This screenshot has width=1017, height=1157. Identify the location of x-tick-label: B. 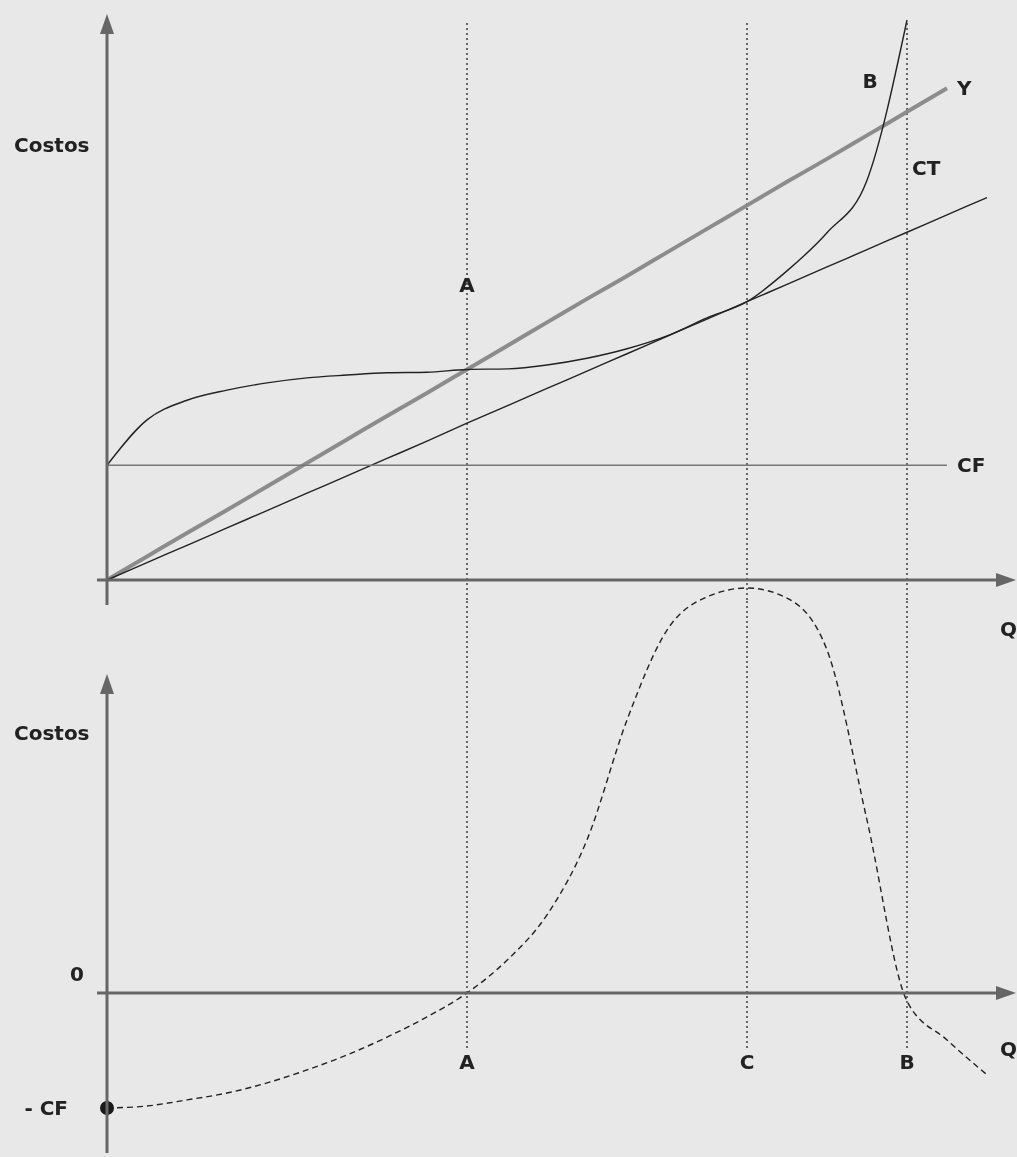
(907, 1062).